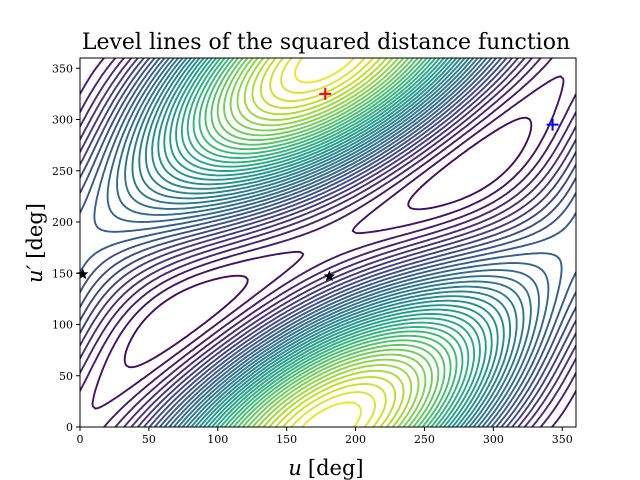  I want to click on x-tick-label: 0, so click(80, 439).